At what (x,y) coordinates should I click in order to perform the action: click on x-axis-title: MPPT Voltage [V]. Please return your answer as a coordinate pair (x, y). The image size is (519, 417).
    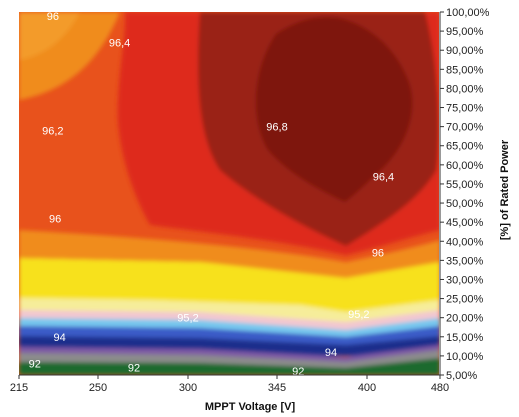
    Looking at the image, I should click on (250, 407).